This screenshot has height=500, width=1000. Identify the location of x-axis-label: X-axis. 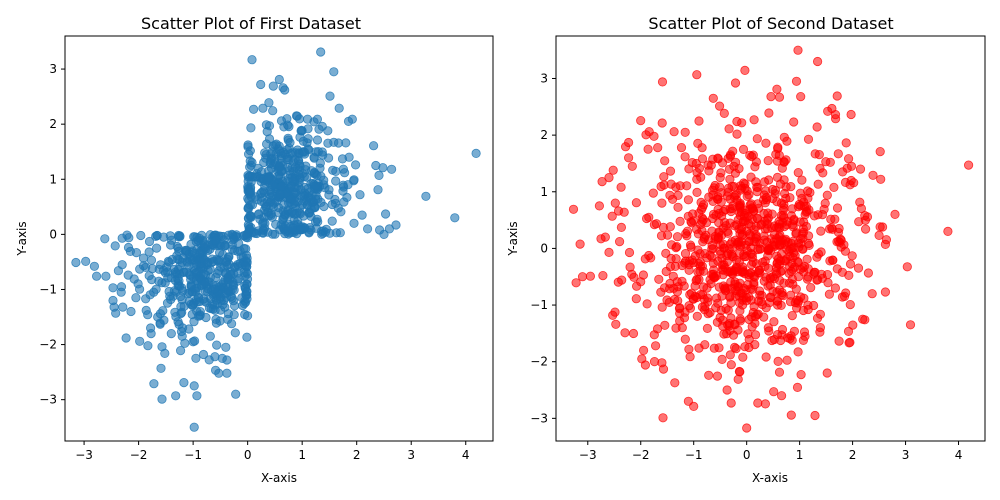
(770, 478).